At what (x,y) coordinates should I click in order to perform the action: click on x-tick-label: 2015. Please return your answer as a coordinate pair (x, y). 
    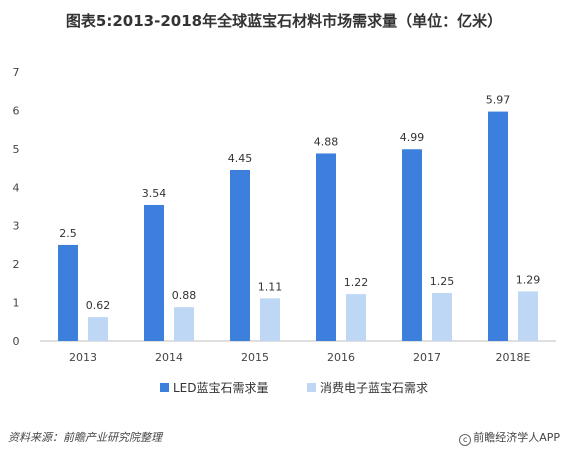
    Looking at the image, I should click on (255, 357).